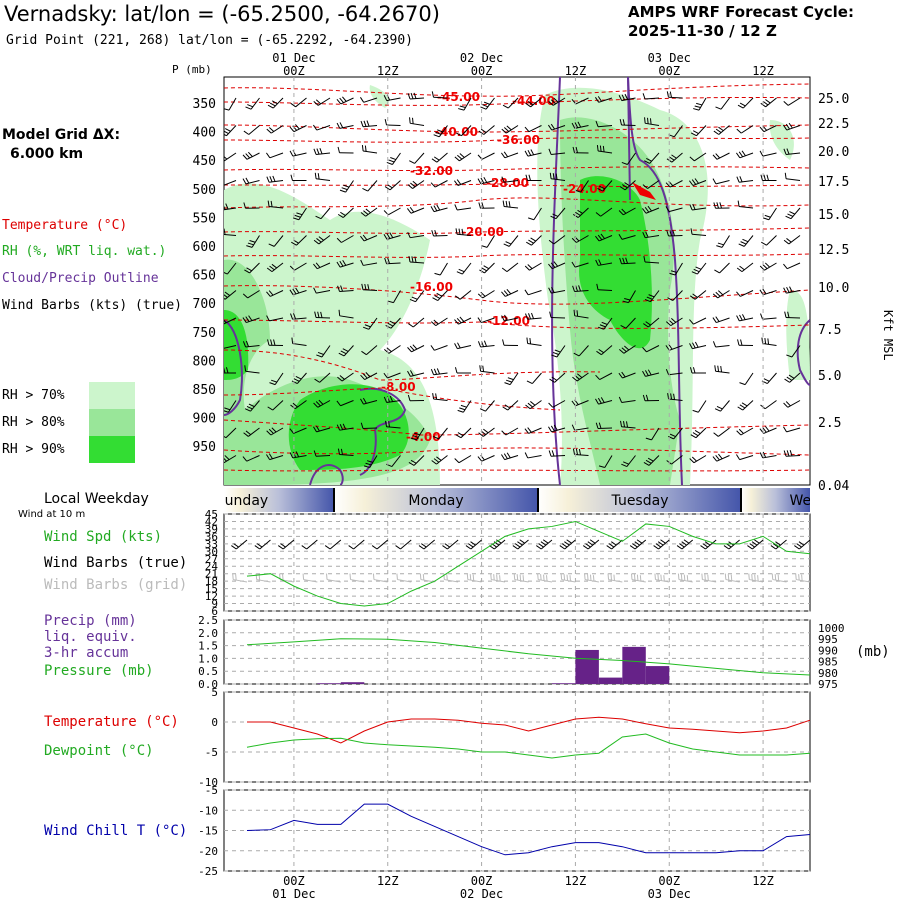  Describe the element at coordinates (204, 104) in the screenshot. I see `pressure-tick: 350` at that location.